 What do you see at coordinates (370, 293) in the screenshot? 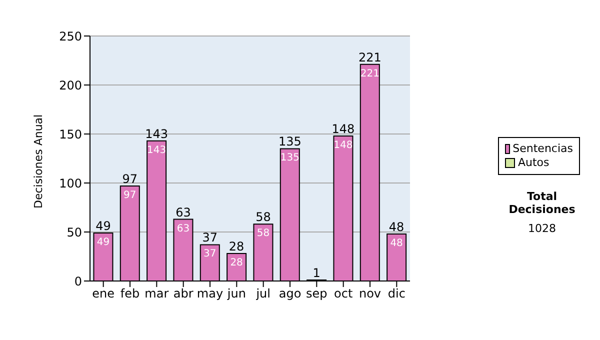
I see `x-tick-label: nov` at bounding box center [370, 293].